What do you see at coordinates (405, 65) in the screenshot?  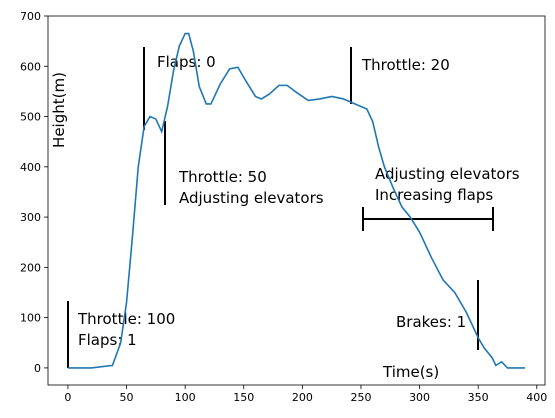 I see `annotation: Throttle: 20` at bounding box center [405, 65].